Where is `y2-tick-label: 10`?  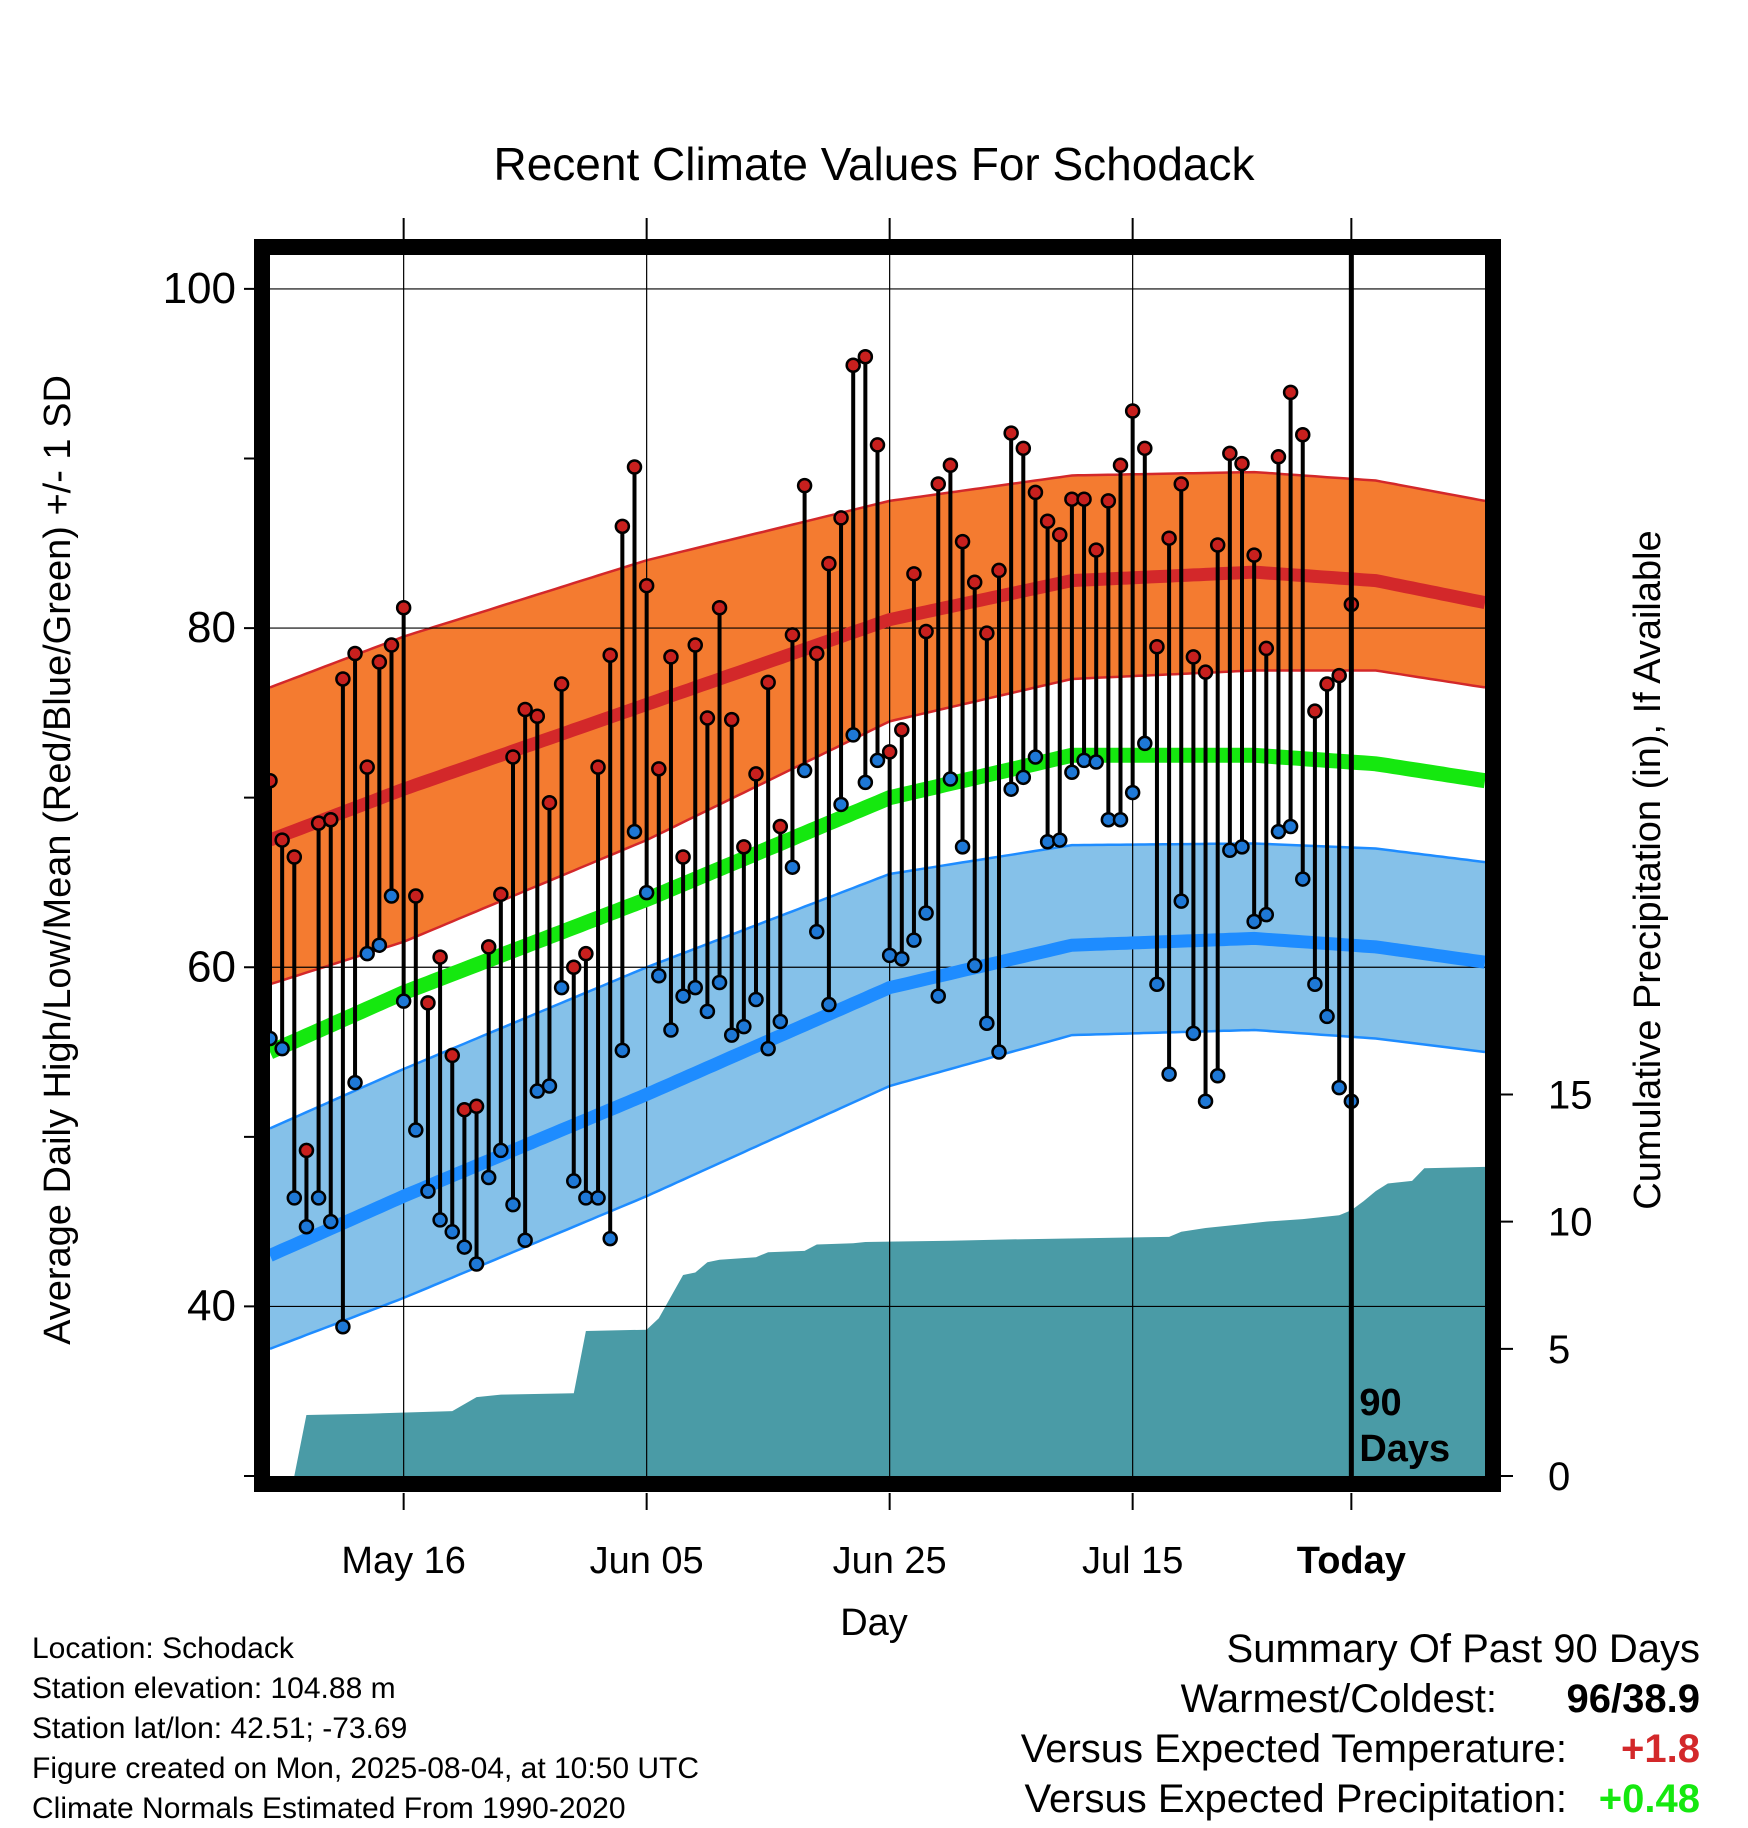
y2-tick-label: 10 is located at coordinates (1570, 1223).